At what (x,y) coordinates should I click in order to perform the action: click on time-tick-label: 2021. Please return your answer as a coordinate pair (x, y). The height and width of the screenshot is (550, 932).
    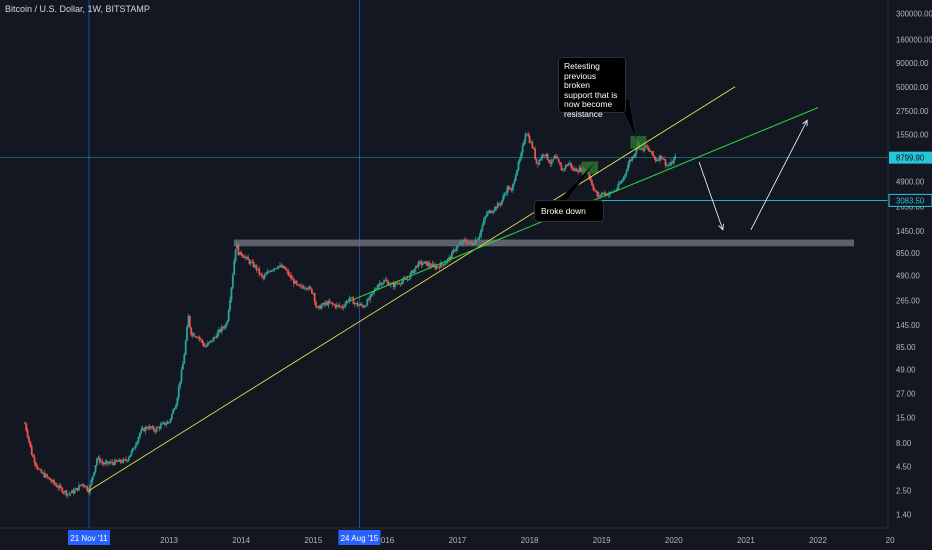
    Looking at the image, I should click on (746, 540).